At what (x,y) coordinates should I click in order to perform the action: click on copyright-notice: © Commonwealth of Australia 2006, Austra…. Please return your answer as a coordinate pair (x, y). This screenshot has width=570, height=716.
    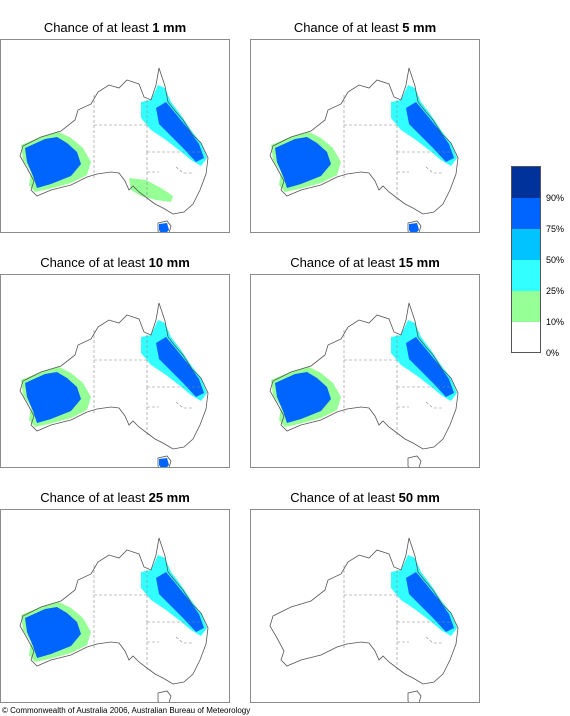
    Looking at the image, I should click on (126, 710).